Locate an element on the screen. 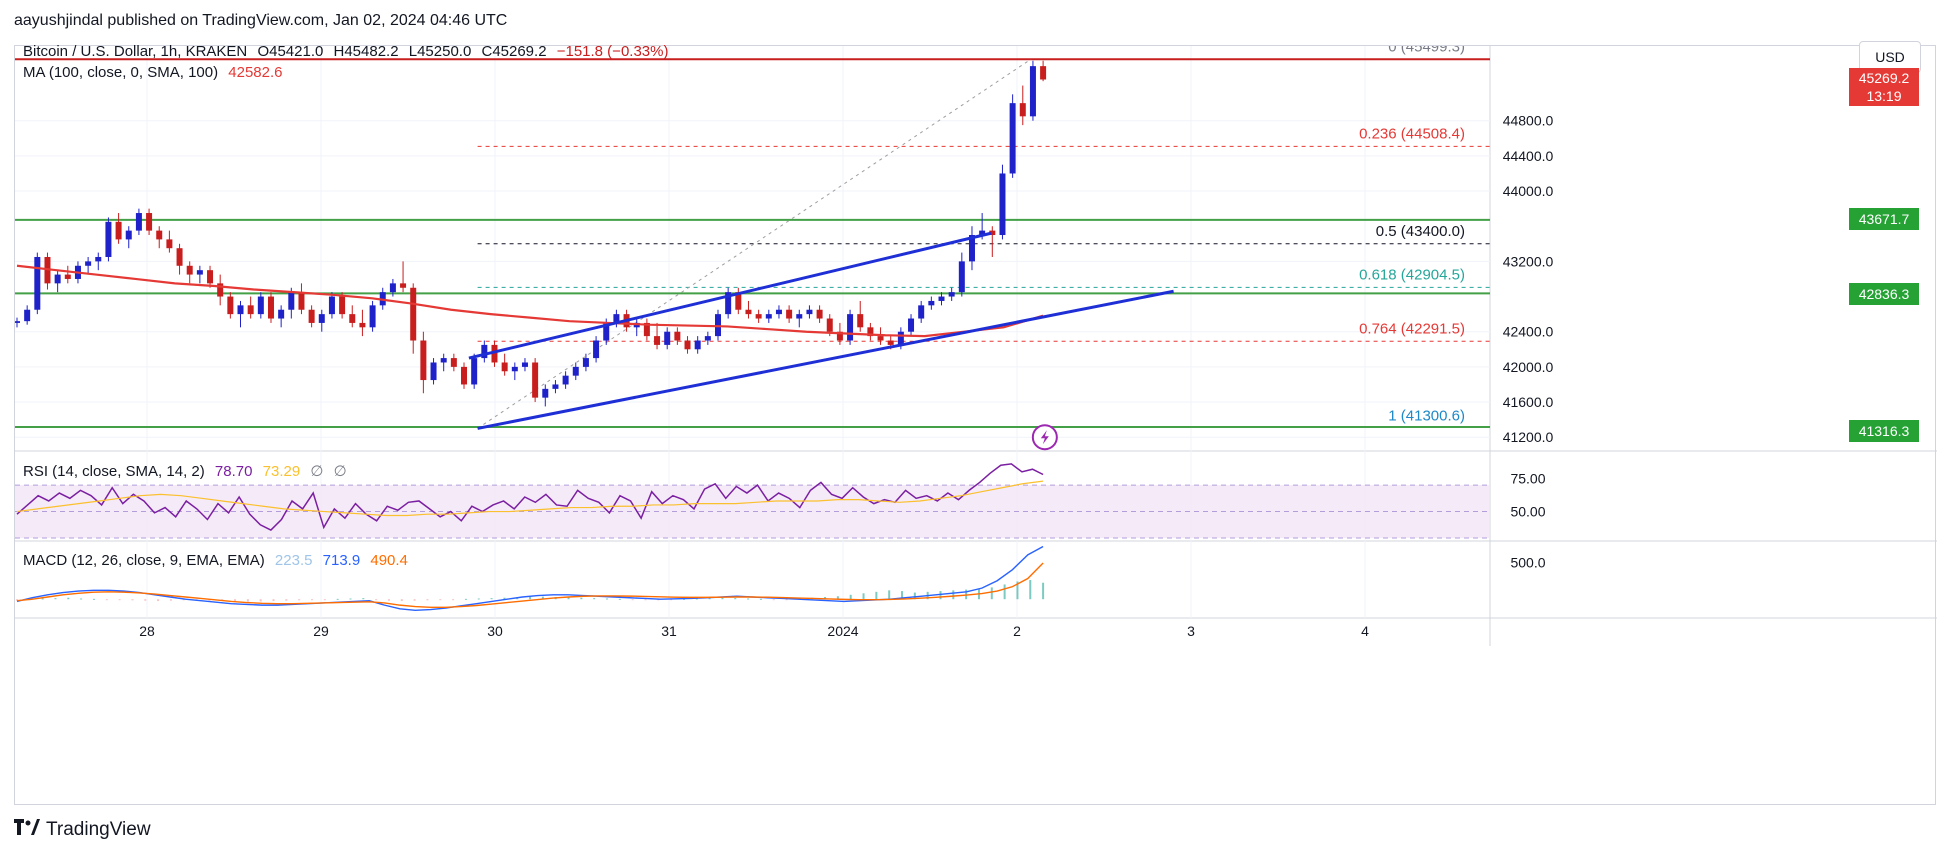  x-tick-label: 2024 is located at coordinates (842, 631).